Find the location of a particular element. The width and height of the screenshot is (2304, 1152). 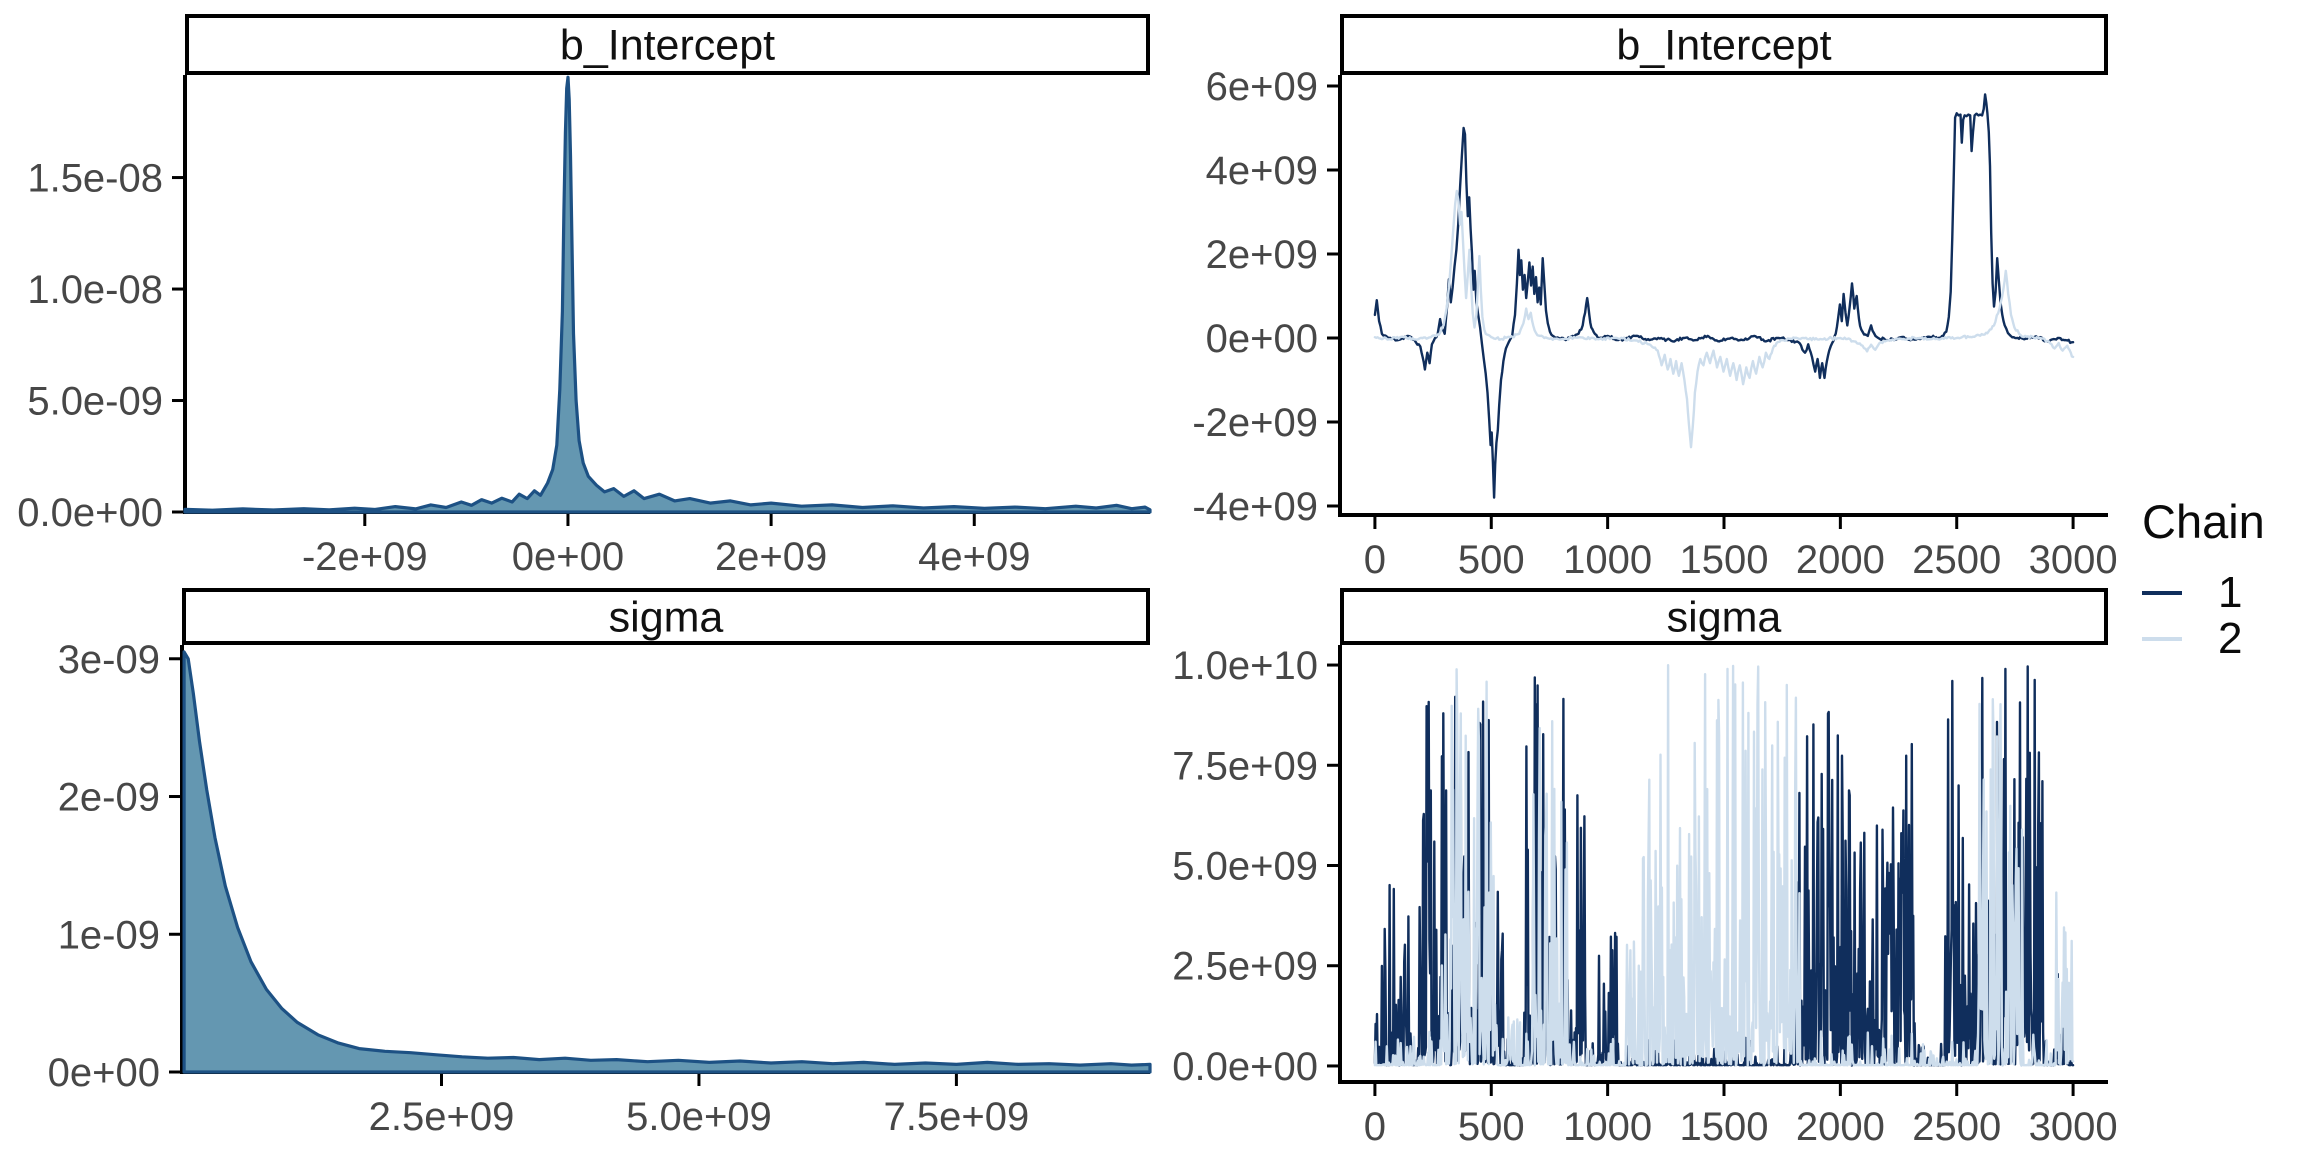

x-tick-label: 4e+09 is located at coordinates (974, 557).